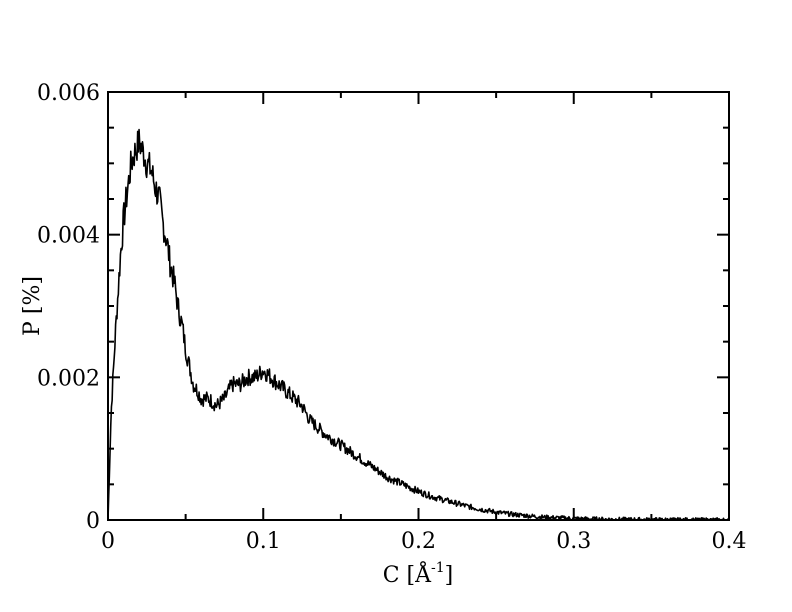 The width and height of the screenshot is (792, 612). I want to click on x-axis-label: C [Å-1], so click(418, 574).